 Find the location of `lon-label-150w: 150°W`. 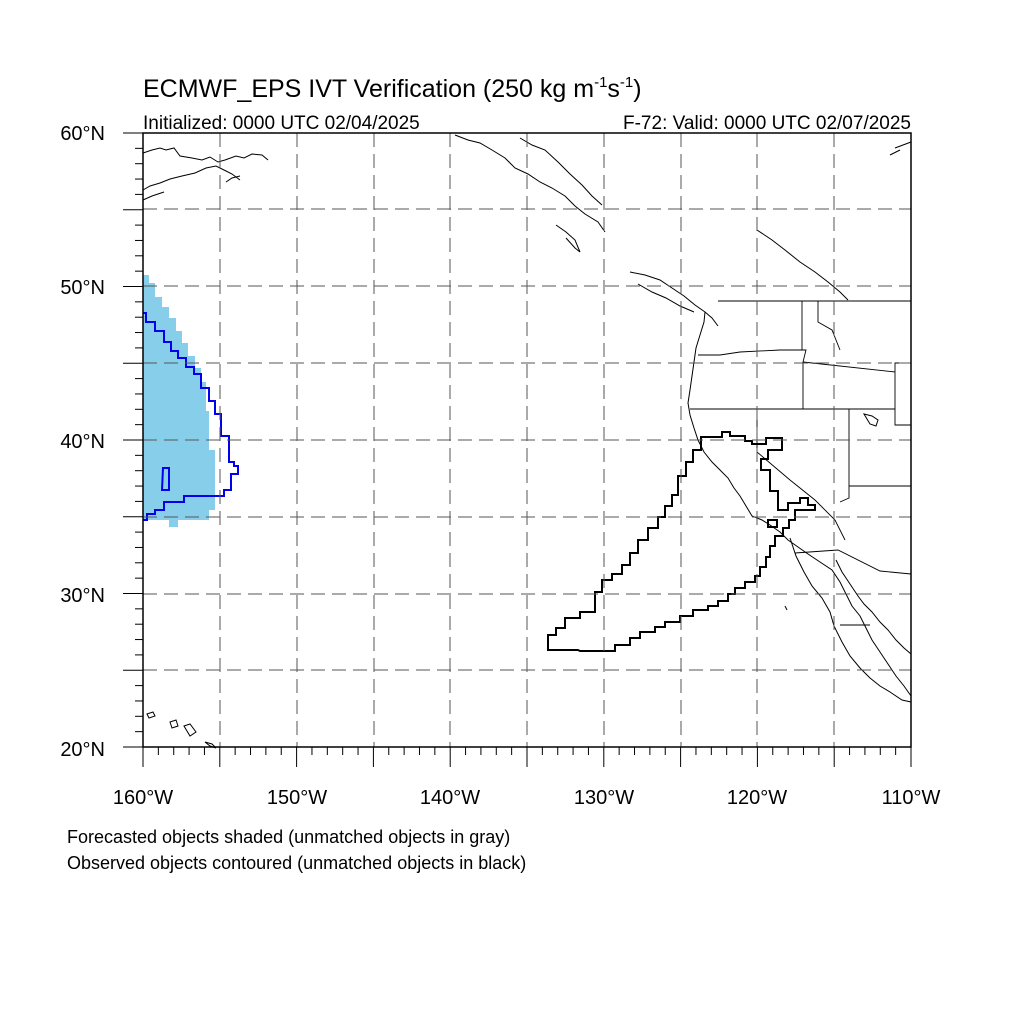

lon-label-150w: 150°W is located at coordinates (297, 798).